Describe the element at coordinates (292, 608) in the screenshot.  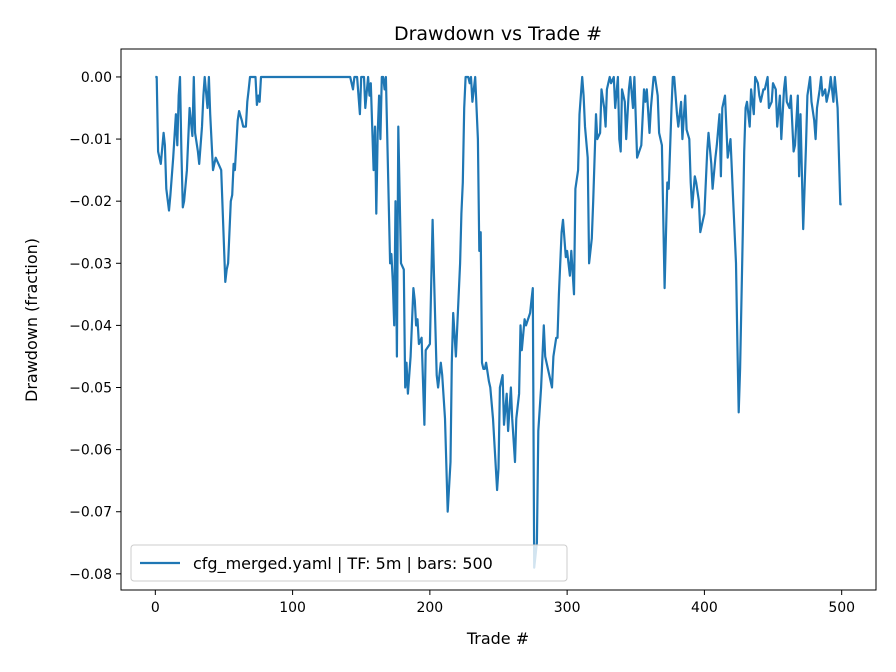
I see `x-tick-label: 100` at that location.